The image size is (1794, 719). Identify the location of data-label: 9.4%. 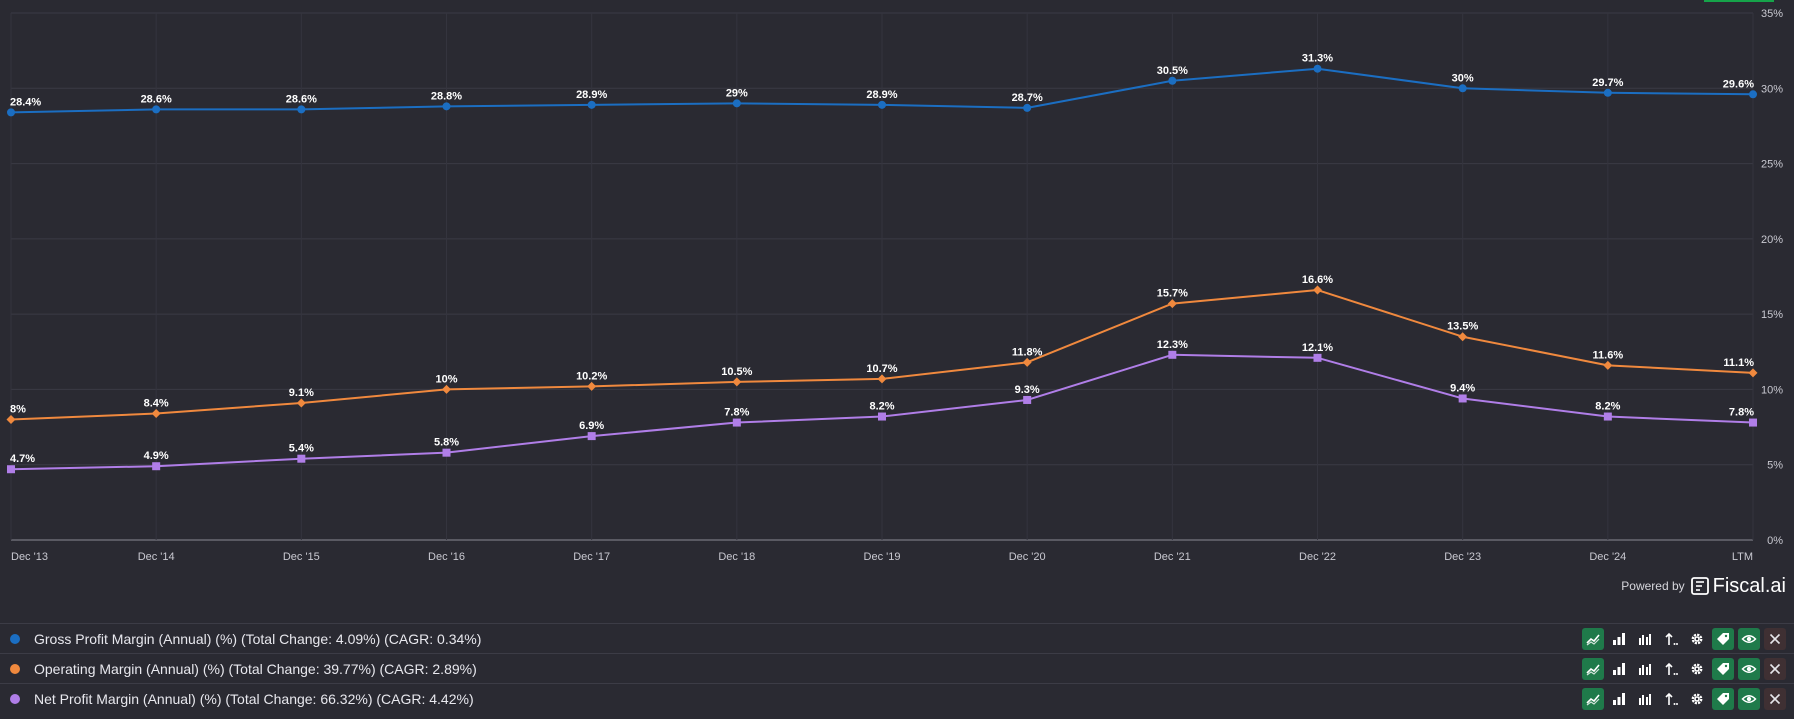
(1462, 388).